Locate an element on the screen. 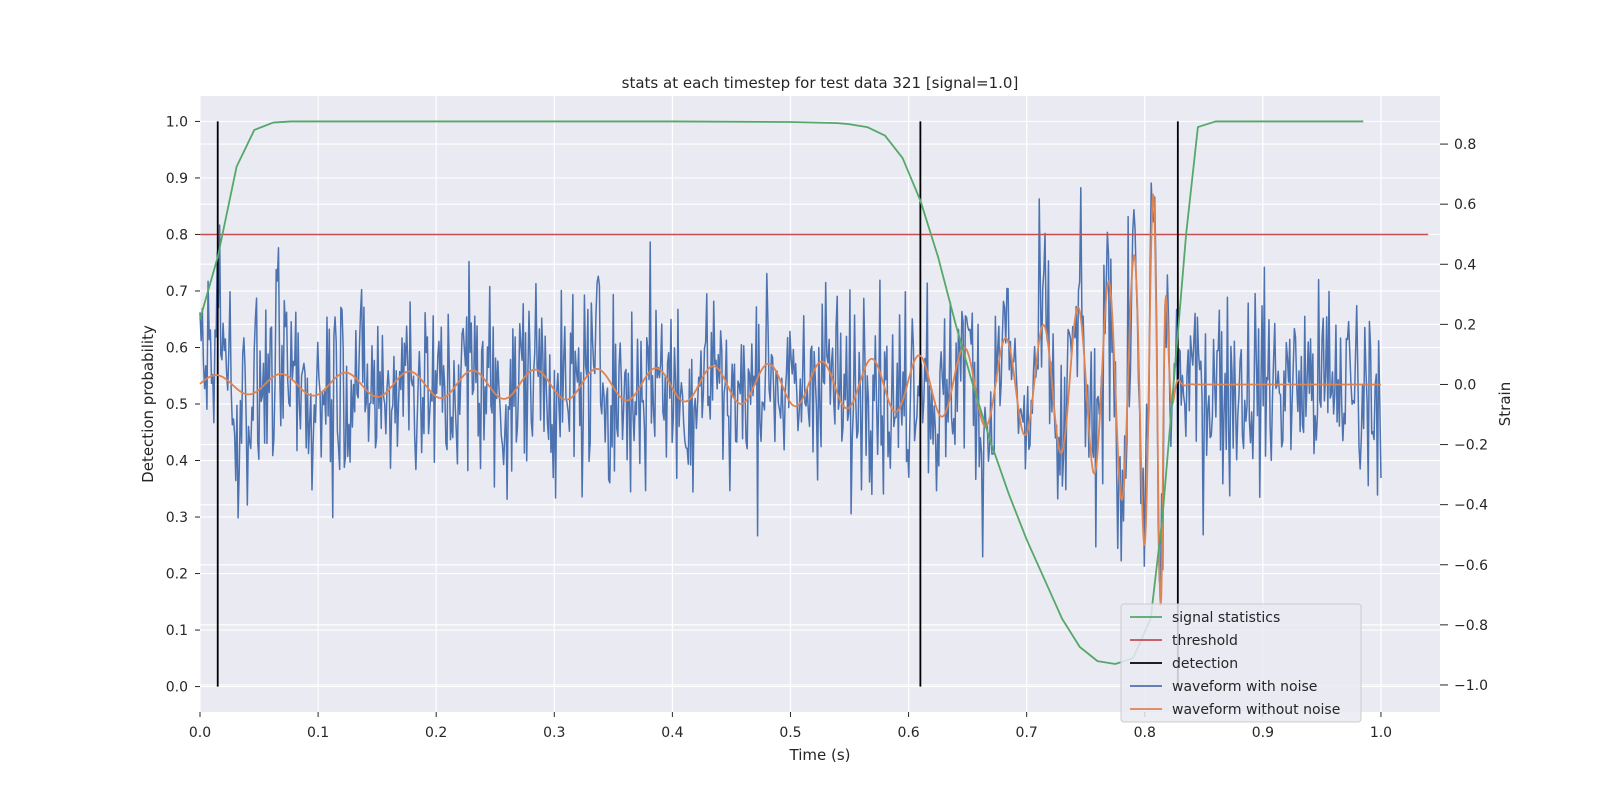  legend-label-threshold: threshold is located at coordinates (1205, 641).